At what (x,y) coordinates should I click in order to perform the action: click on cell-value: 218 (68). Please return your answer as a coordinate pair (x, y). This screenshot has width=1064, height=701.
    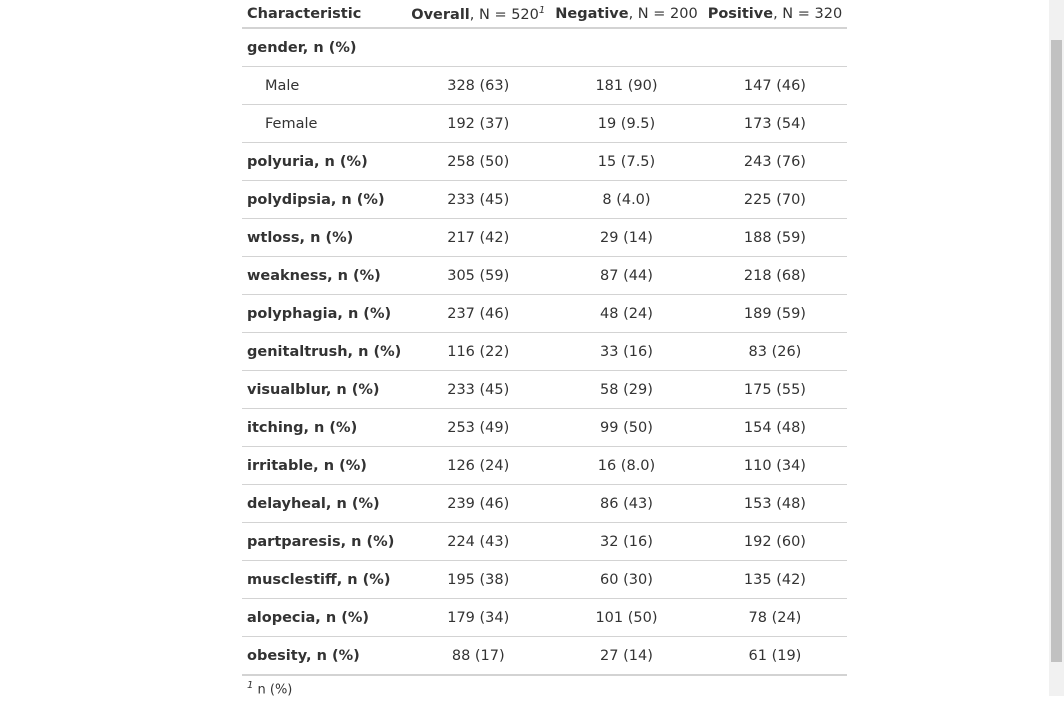
    Looking at the image, I should click on (775, 275).